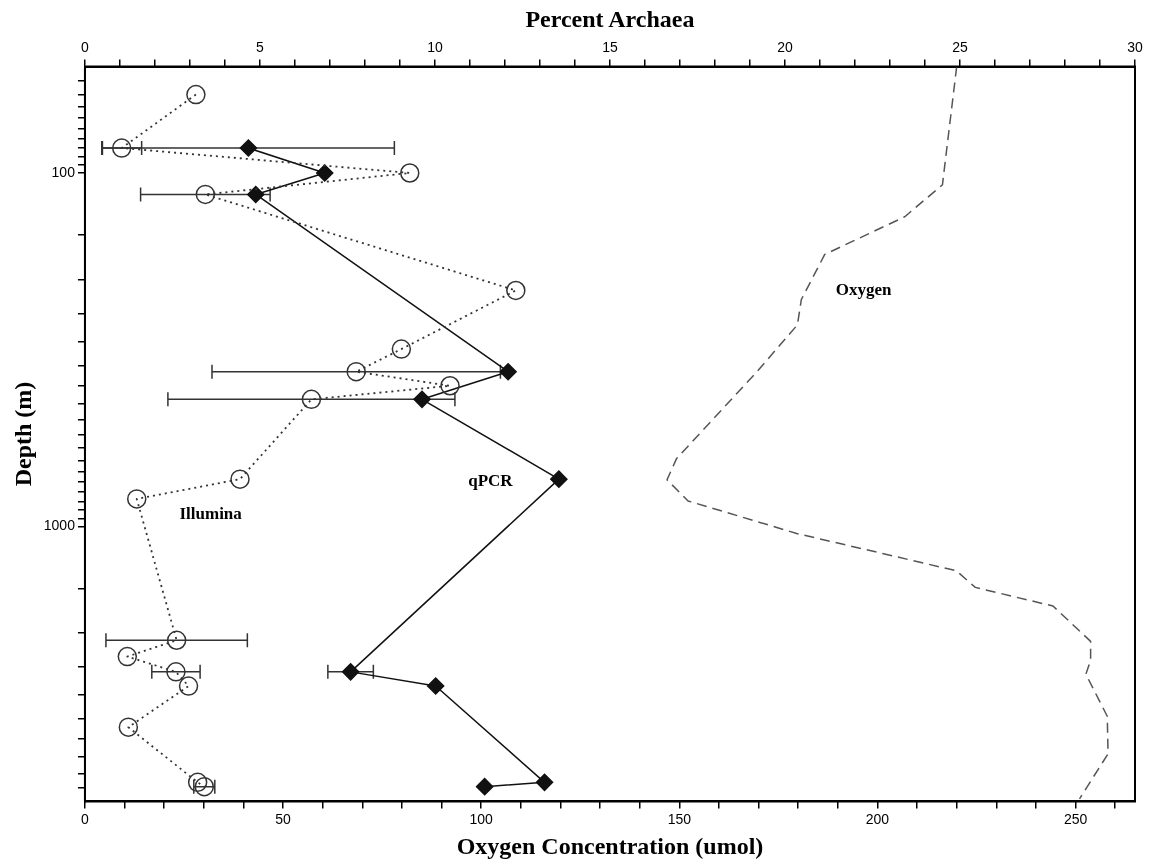 Image resolution: width=1149 pixels, height=866 pixels. I want to click on x2-axis-title: Percent Archaea, so click(610, 18).